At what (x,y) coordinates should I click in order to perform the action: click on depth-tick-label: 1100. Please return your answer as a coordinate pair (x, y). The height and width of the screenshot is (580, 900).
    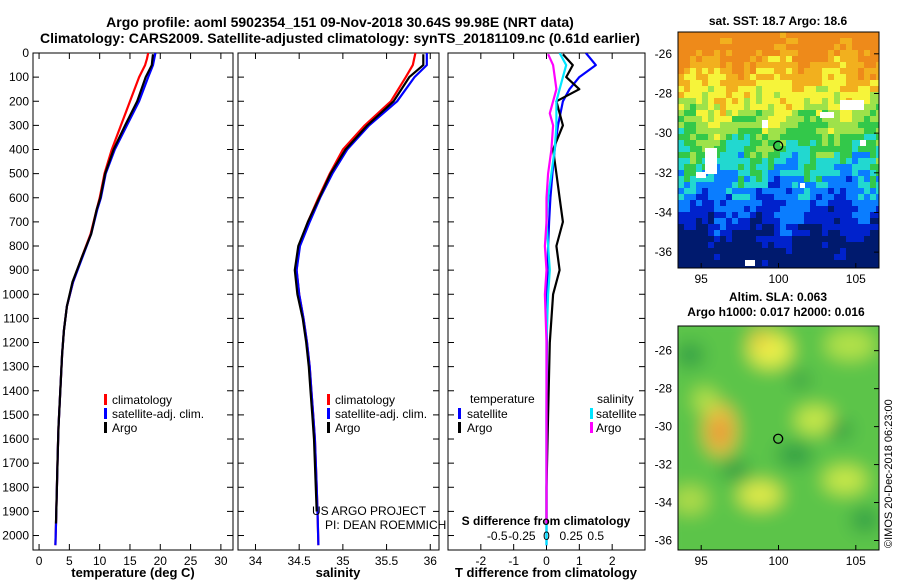
    Looking at the image, I should click on (16, 318).